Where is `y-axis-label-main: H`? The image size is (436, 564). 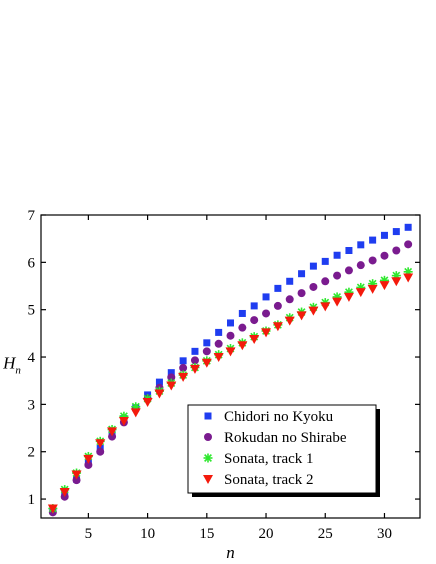 y-axis-label-main: H is located at coordinates (9, 363).